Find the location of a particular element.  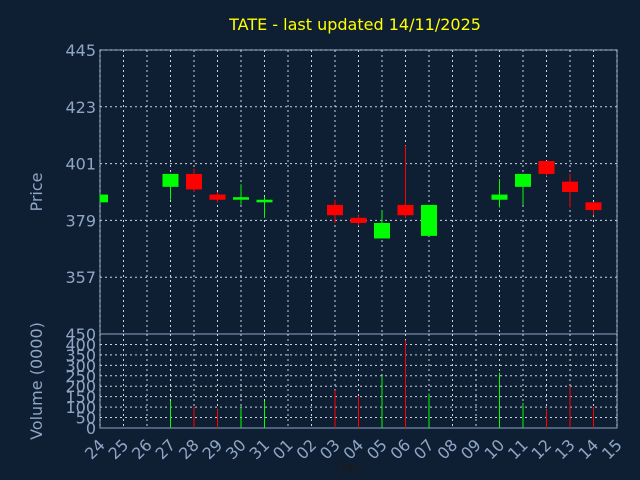

volume-axis-label: Volume (0000) is located at coordinates (36, 381).